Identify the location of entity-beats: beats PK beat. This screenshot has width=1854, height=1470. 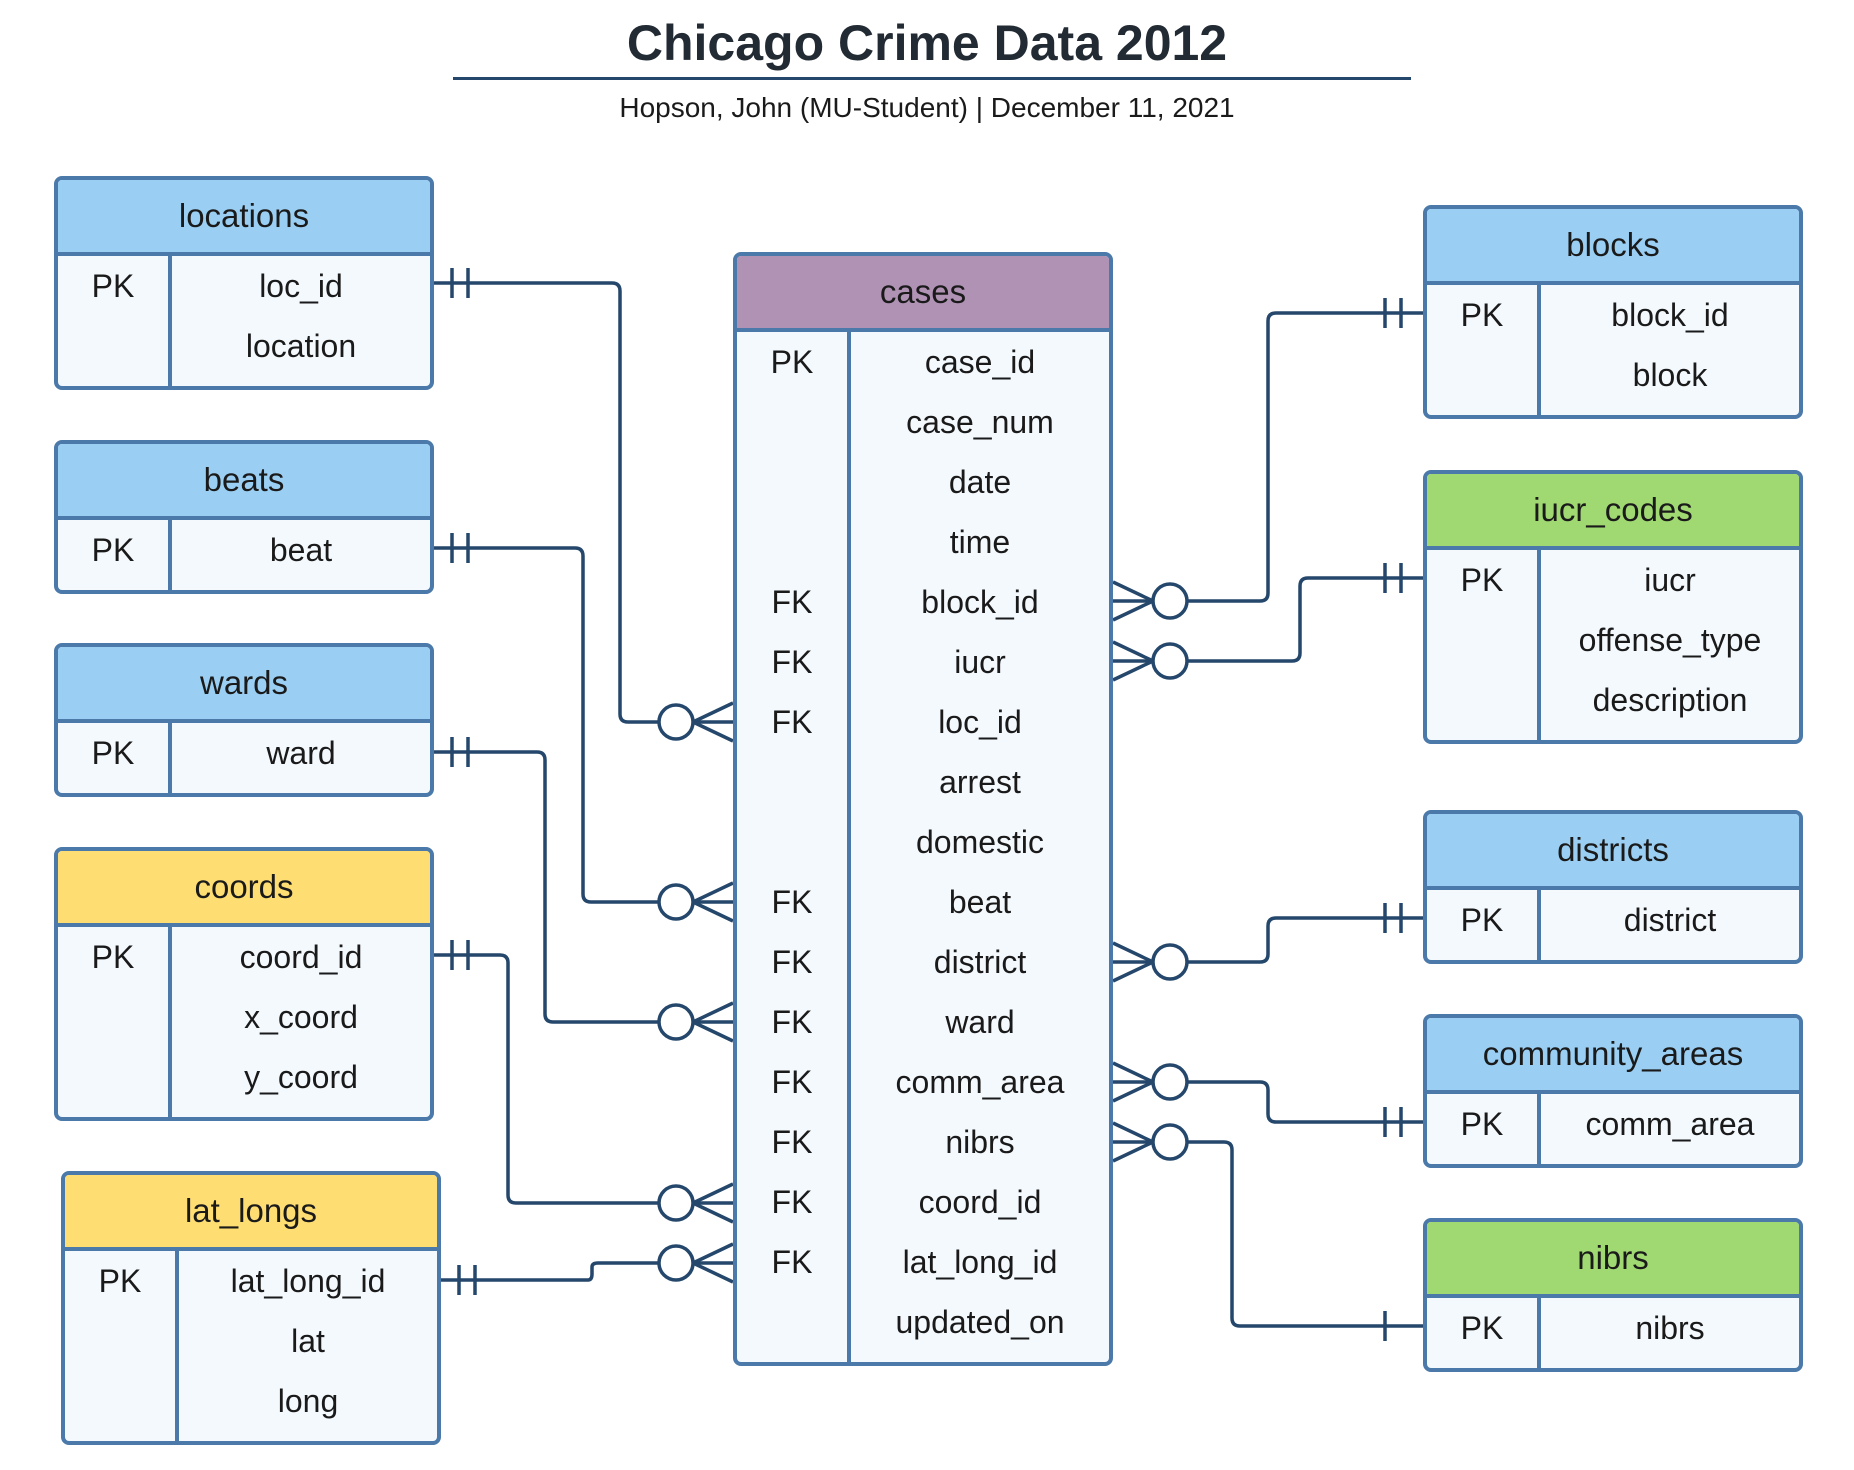
(244, 517).